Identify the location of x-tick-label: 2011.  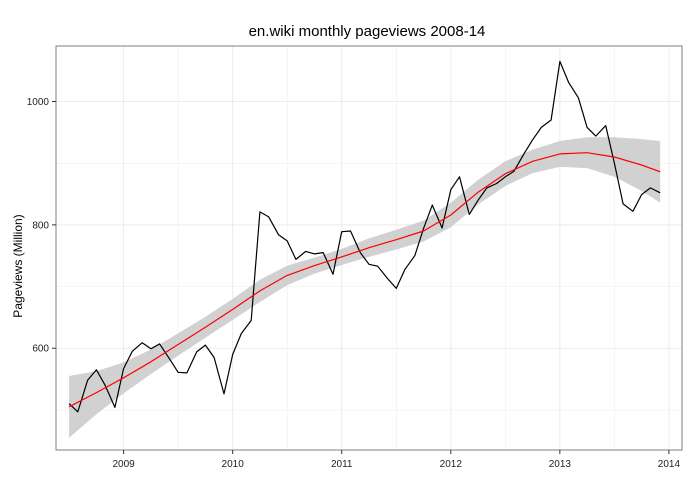
(342, 464).